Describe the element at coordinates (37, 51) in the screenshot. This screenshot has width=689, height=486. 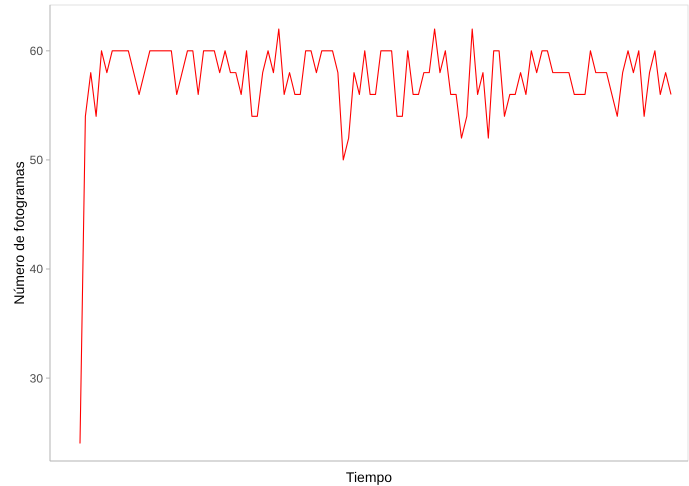
I see `y-tick-label: 60` at that location.